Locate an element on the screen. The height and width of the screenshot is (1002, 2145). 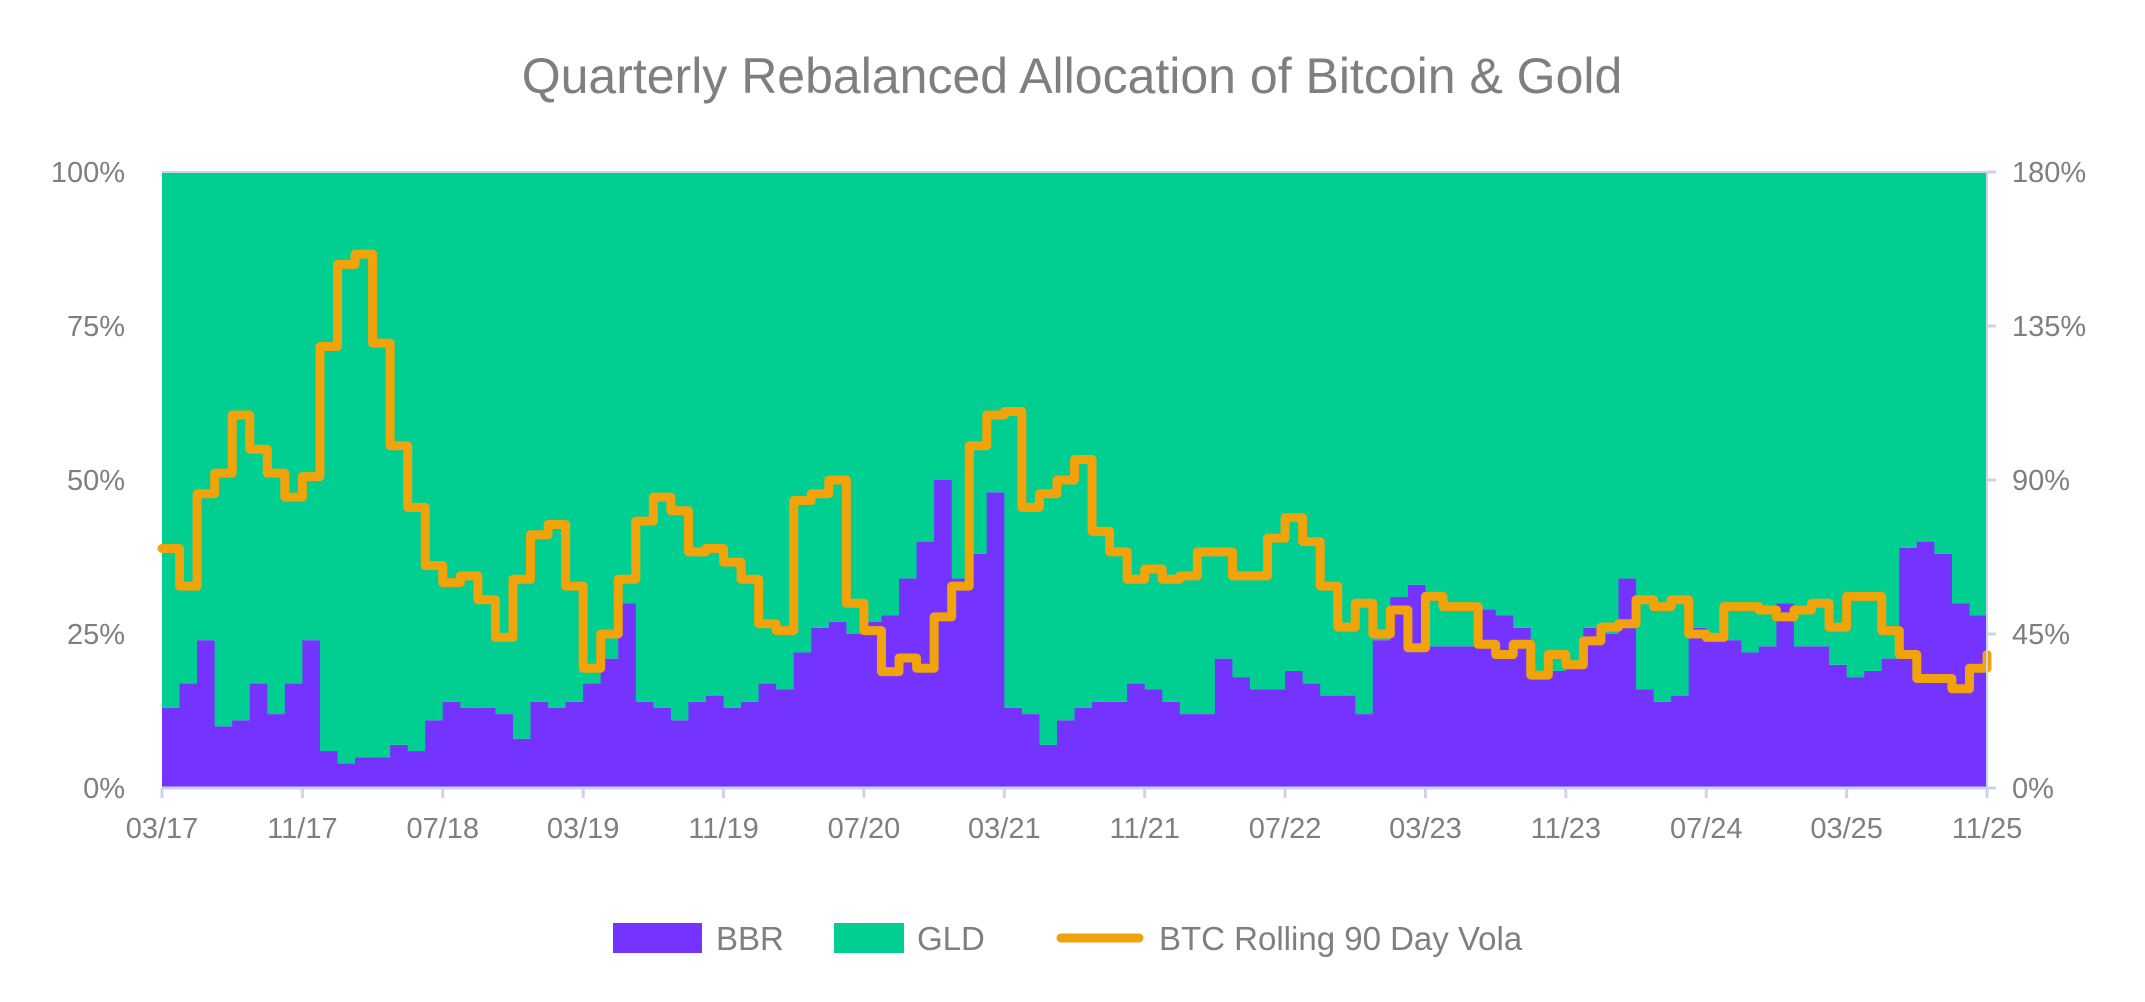
right-y-tick-label: 45% is located at coordinates (2041, 635).